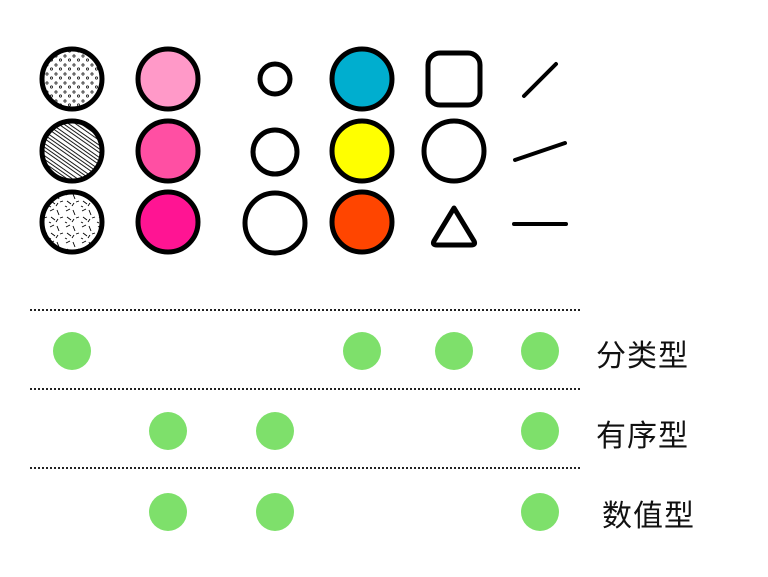 The height and width of the screenshot is (577, 768). What do you see at coordinates (540, 351) in the screenshot?
I see `match-dot-categorical-orientation` at bounding box center [540, 351].